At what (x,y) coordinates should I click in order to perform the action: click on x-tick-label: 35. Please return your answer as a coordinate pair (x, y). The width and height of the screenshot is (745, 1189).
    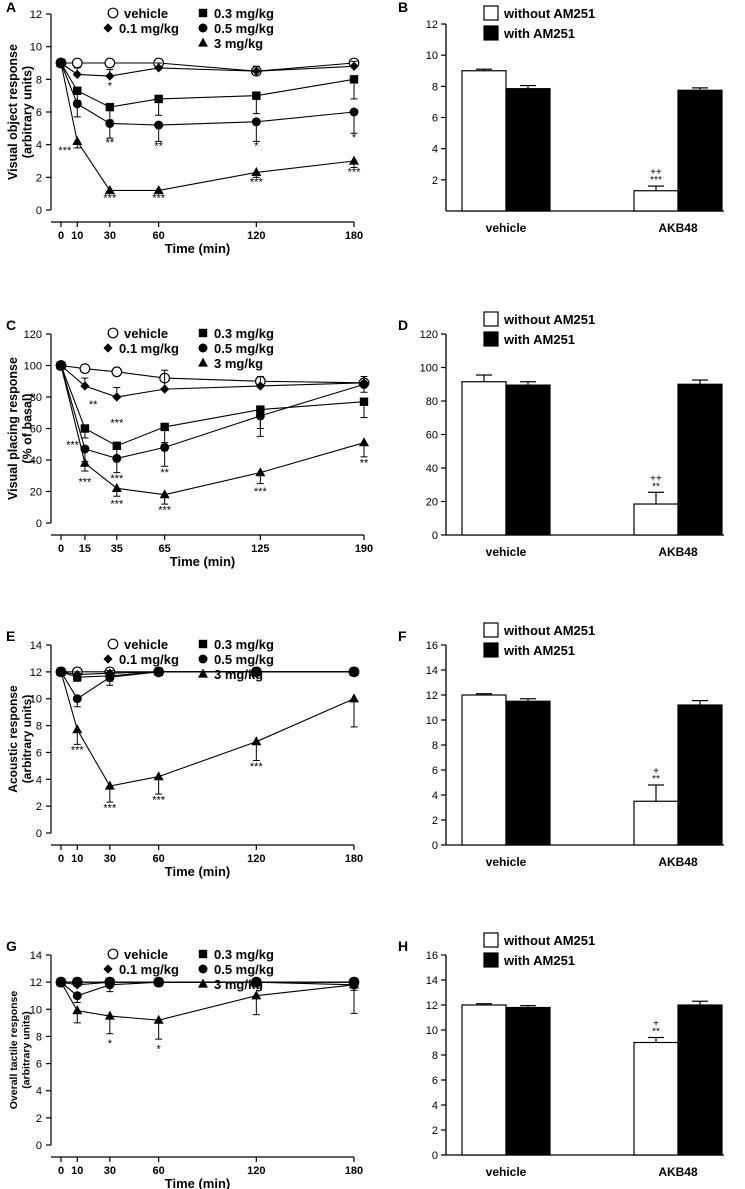
    Looking at the image, I should click on (117, 549).